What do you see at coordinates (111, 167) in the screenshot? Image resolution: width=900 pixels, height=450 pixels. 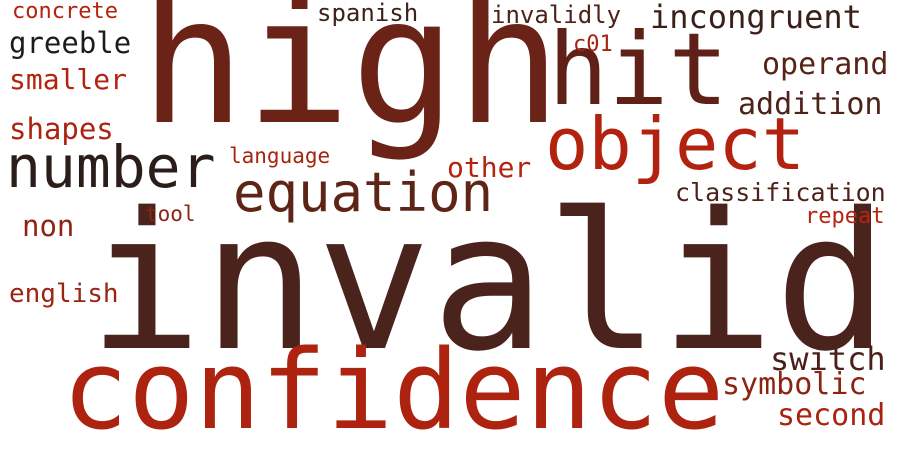 I see `word-number: number` at bounding box center [111, 167].